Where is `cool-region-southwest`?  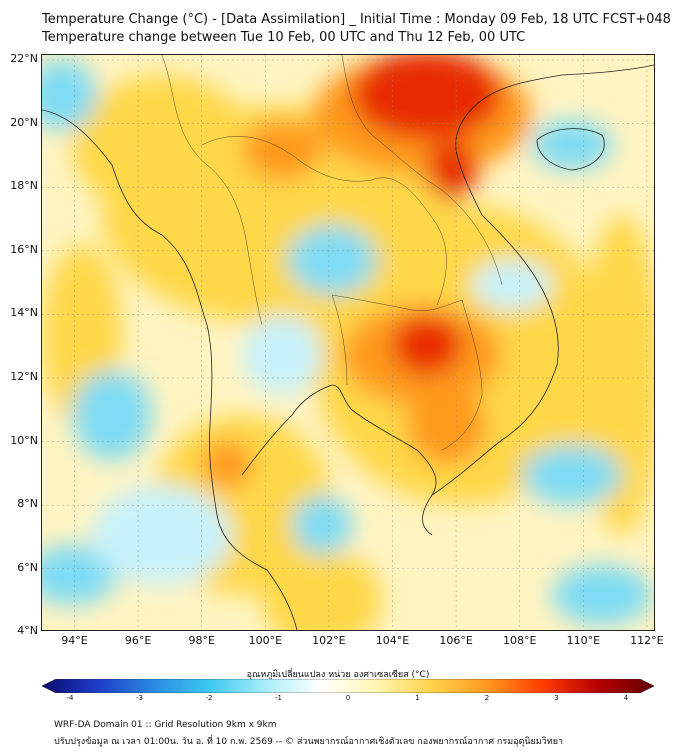 cool-region-southwest is located at coordinates (79, 575).